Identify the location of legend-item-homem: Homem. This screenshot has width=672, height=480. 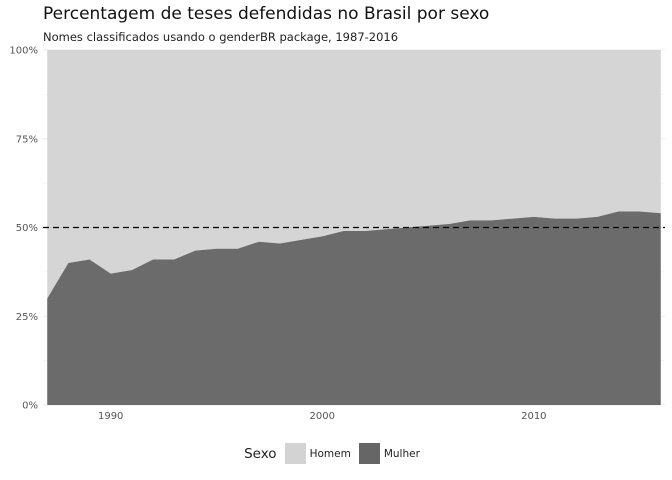
(317, 453).